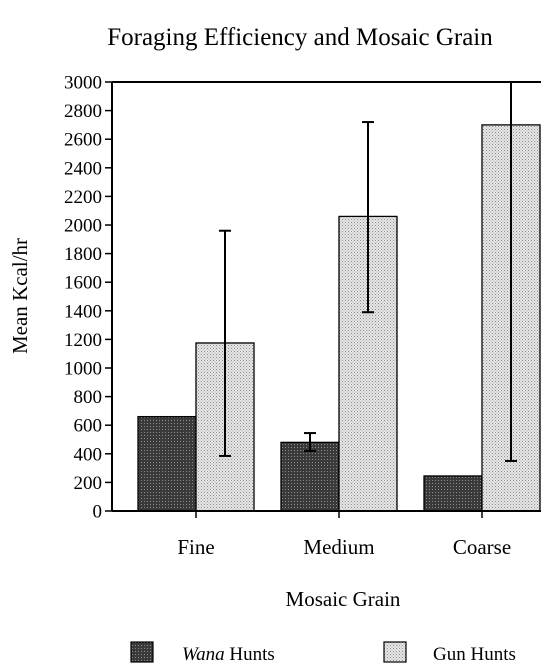  What do you see at coordinates (83, 340) in the screenshot?
I see `y-tick-label: 1200` at bounding box center [83, 340].